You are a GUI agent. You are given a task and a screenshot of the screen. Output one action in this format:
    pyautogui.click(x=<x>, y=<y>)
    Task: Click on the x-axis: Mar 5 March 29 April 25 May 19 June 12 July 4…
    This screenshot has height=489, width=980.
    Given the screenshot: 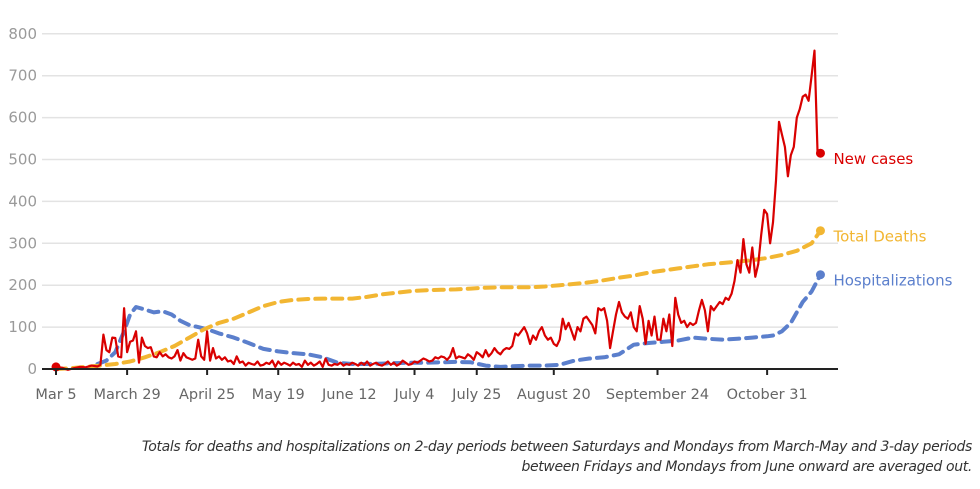 What is the action you would take?
    pyautogui.click(x=436, y=385)
    